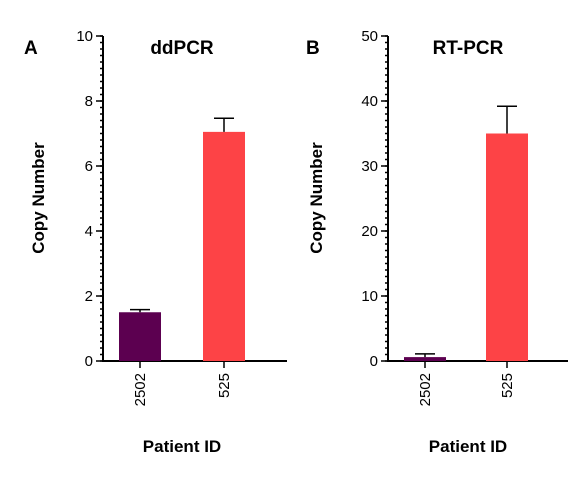  Describe the element at coordinates (369, 231) in the screenshot. I see `y-tick-label: 20` at that location.